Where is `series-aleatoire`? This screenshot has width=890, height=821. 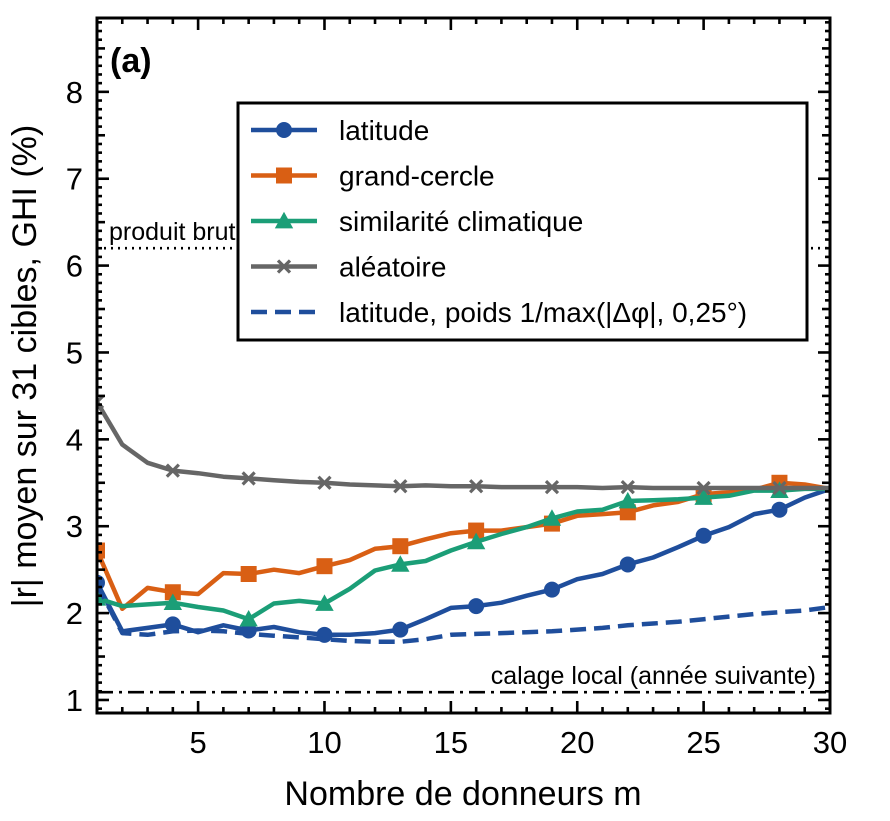
series-aleatoire is located at coordinates (463, 445).